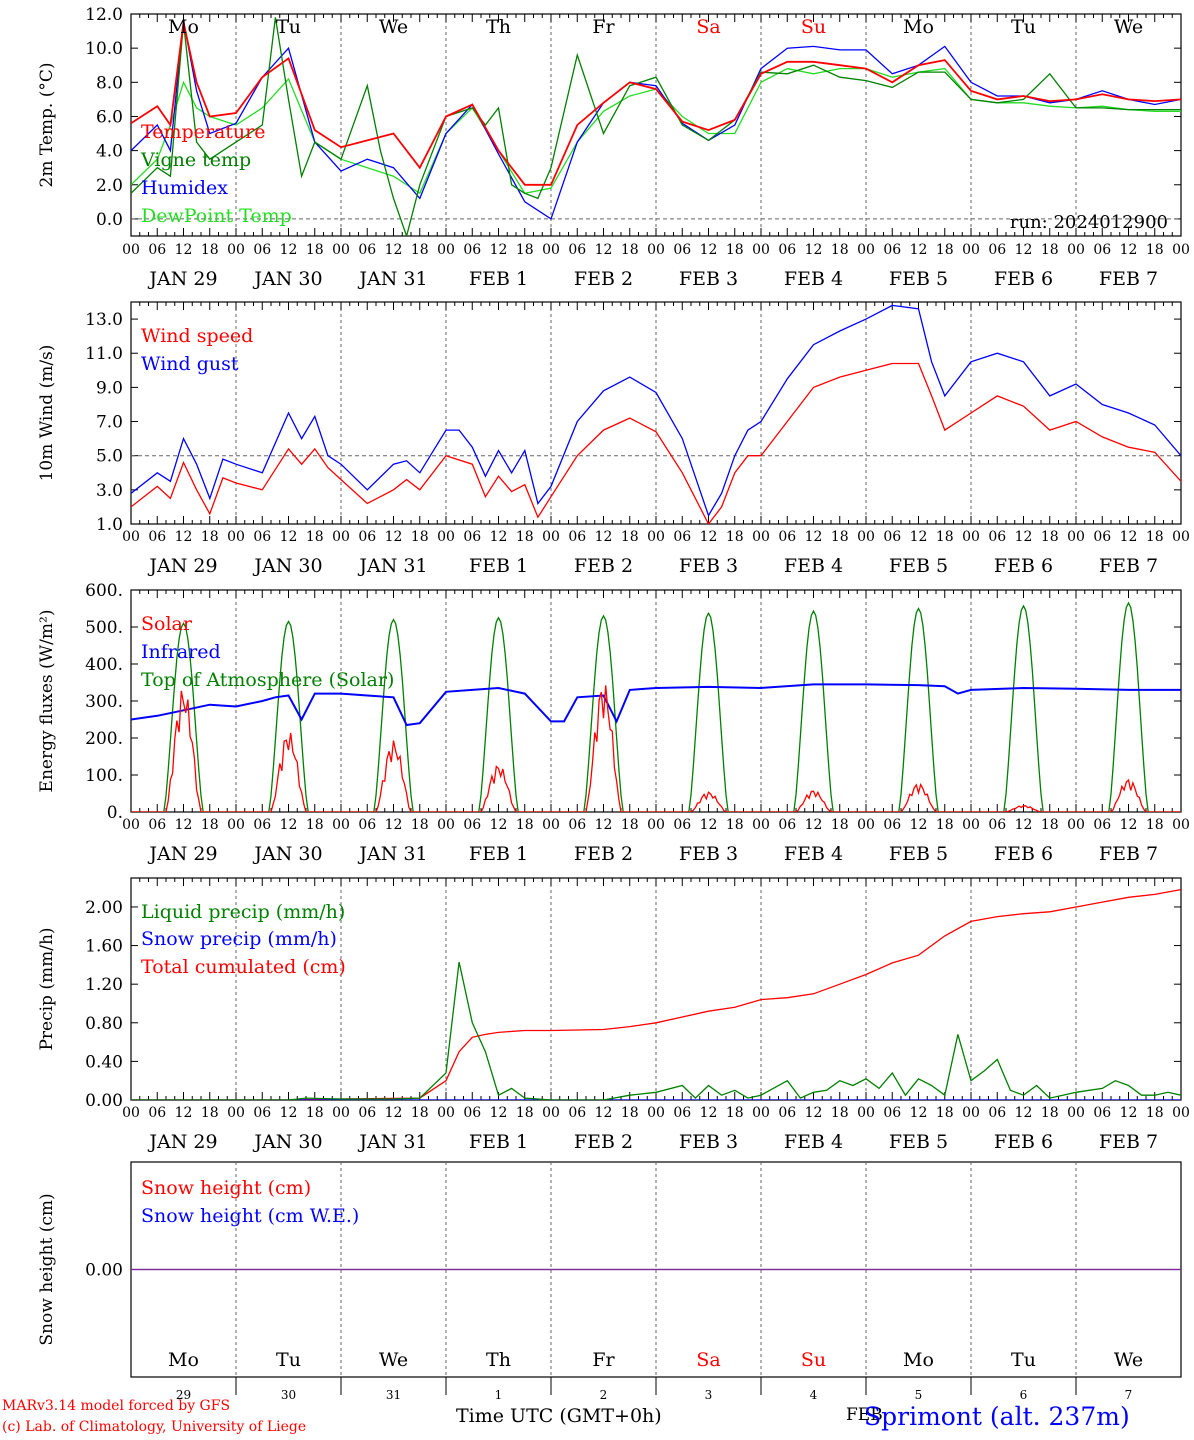  What do you see at coordinates (181, 652) in the screenshot?
I see `legend-entry: Infrared` at bounding box center [181, 652].